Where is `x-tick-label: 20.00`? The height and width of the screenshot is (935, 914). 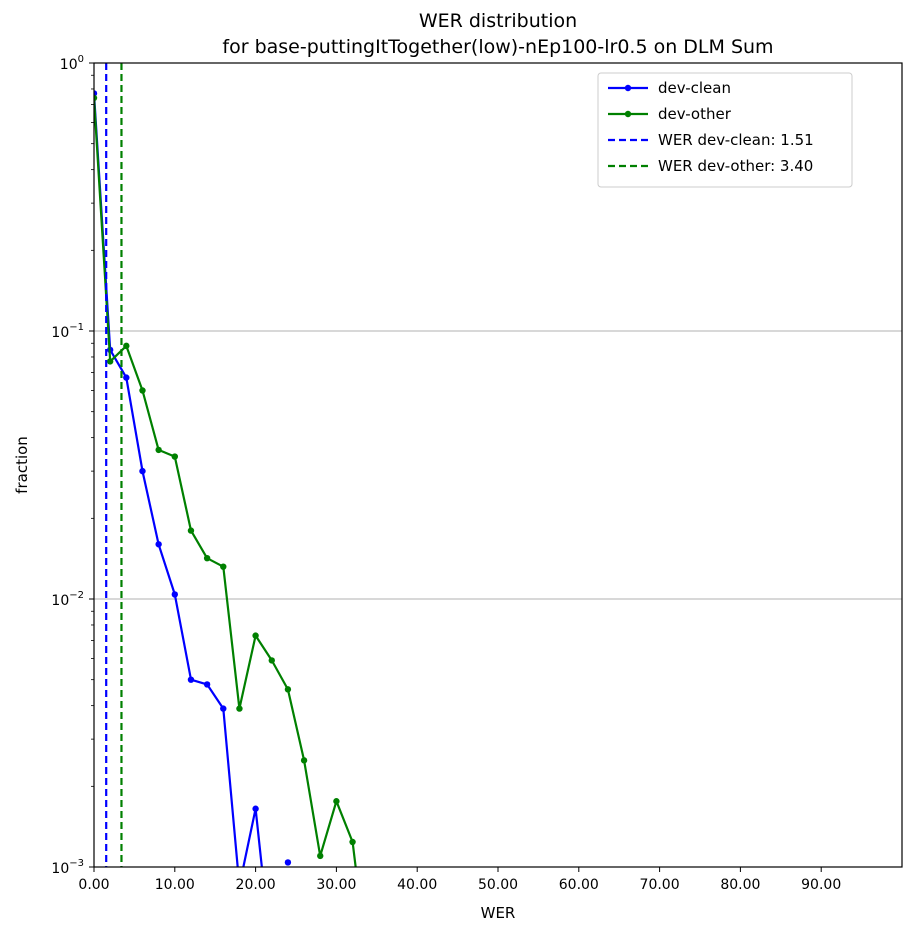 x-tick-label: 20.00 is located at coordinates (256, 885).